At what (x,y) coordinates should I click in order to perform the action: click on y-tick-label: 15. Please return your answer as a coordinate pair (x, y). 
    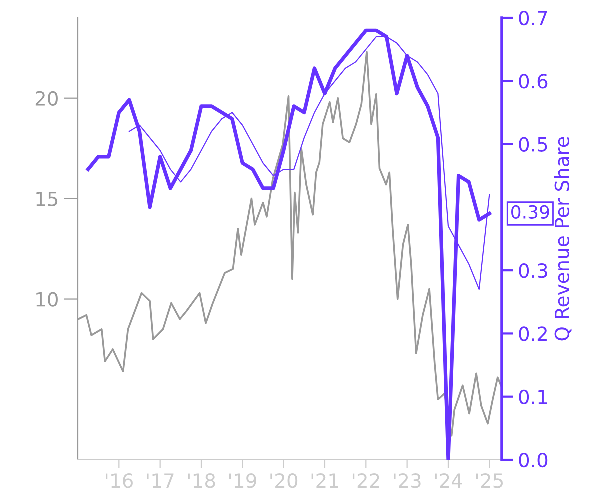
    Looking at the image, I should click on (47, 199).